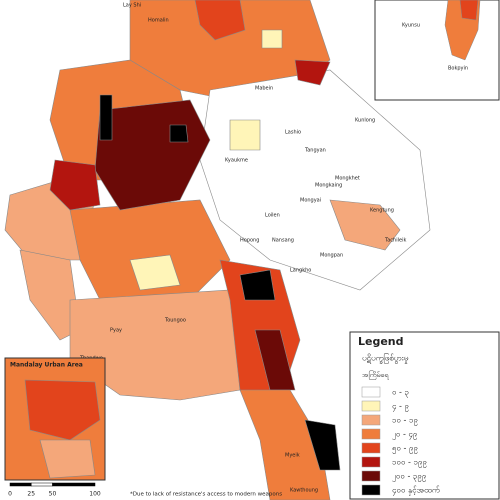  I want to click on scale-label: 25, so click(31, 494).